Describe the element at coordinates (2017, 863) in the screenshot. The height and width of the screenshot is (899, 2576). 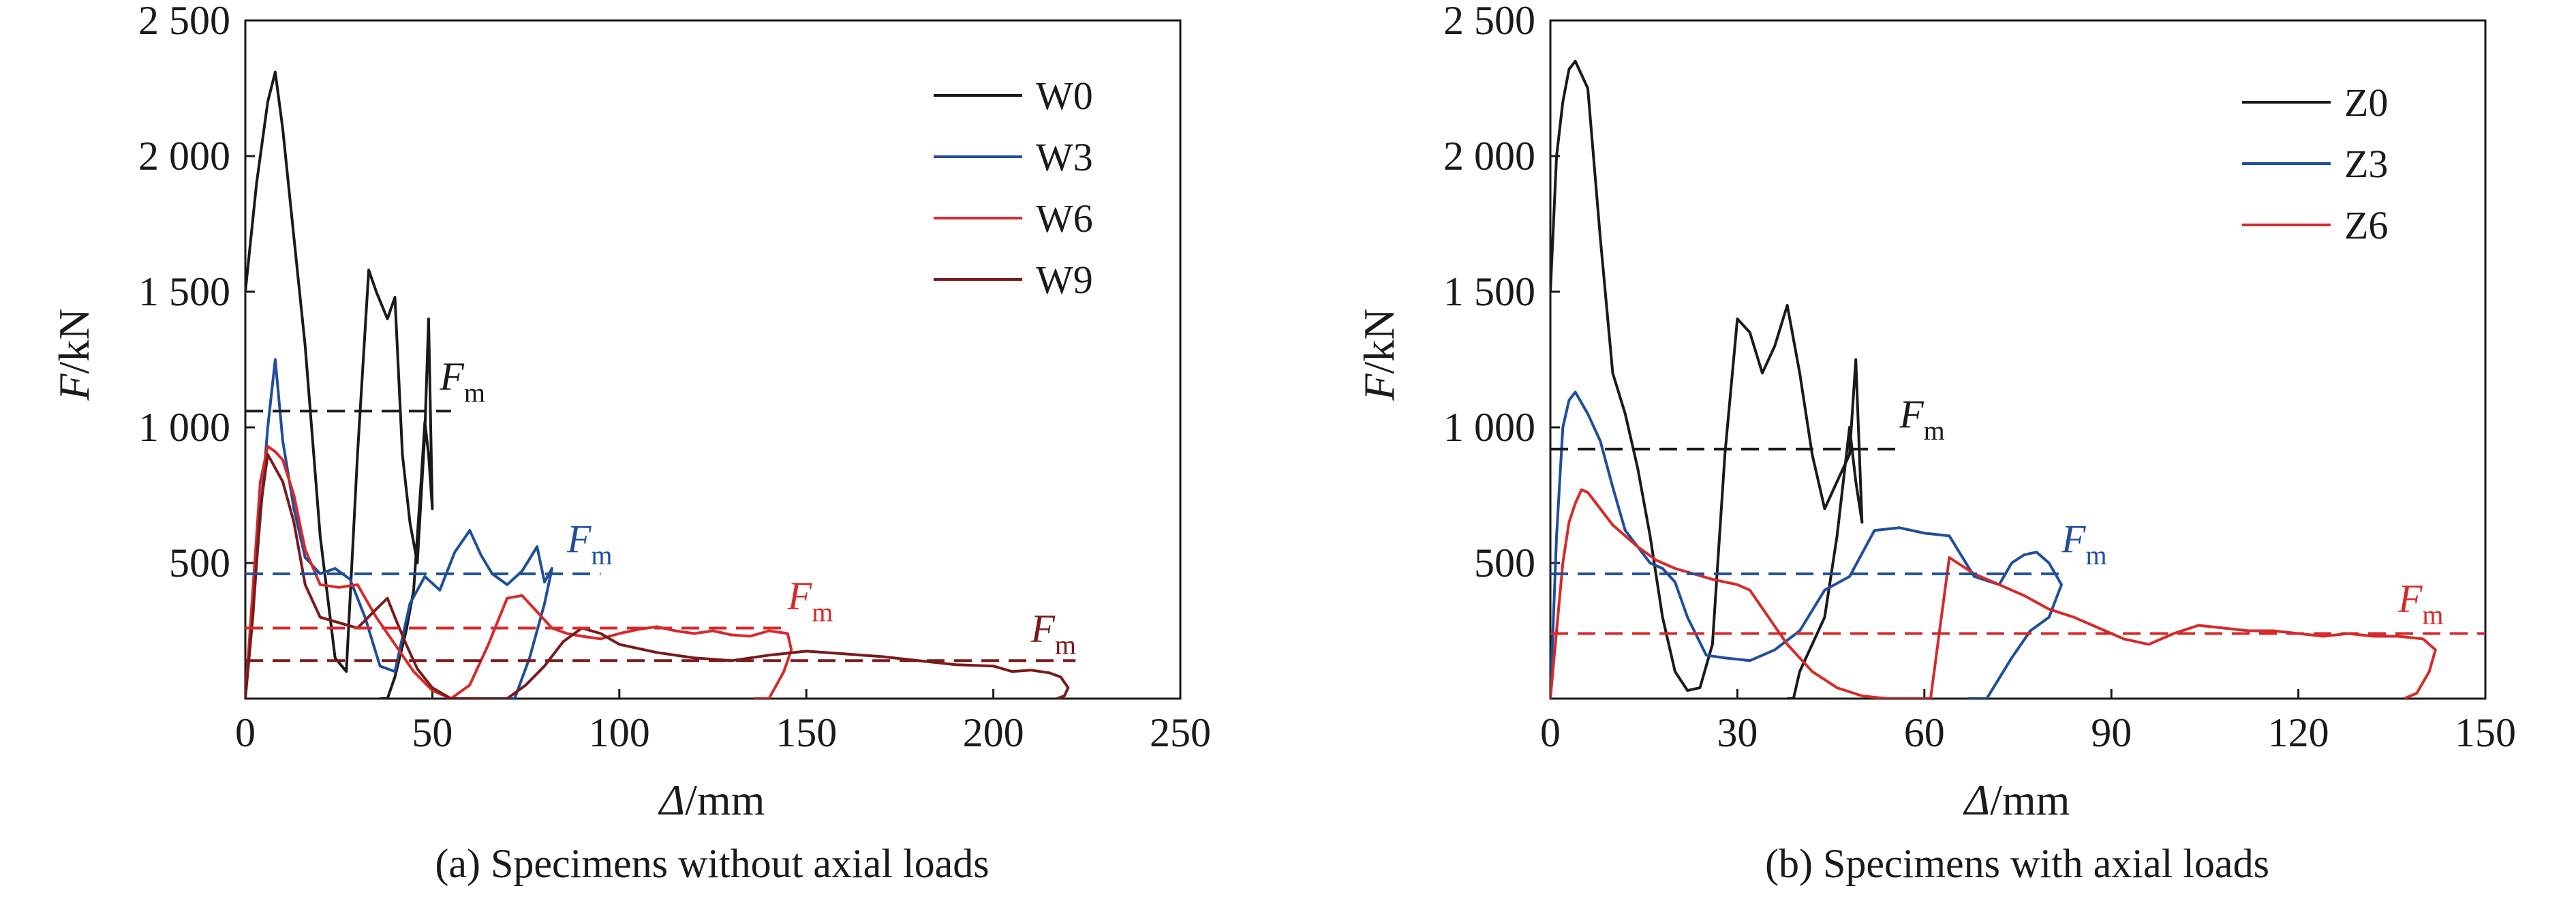
I see `chart1-caption: (b) Specimens with axial loads` at that location.